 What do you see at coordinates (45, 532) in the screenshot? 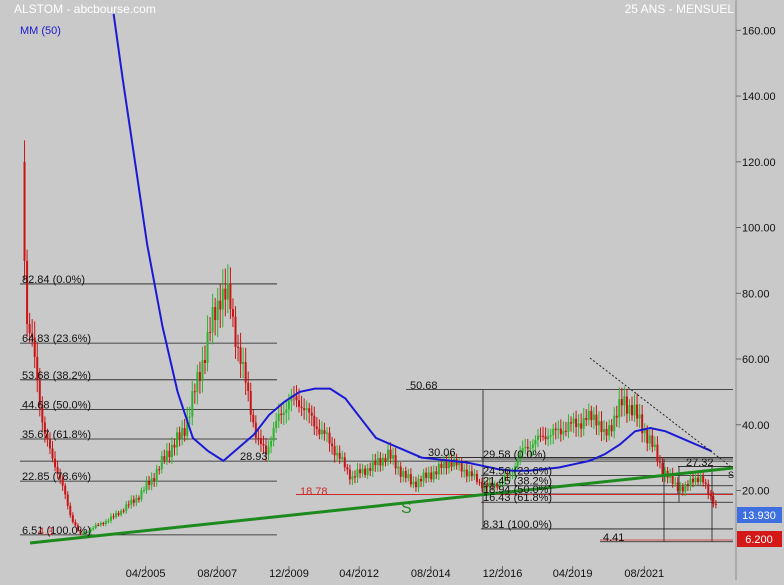
I see `low-marker-label: 4.3` at bounding box center [45, 532].